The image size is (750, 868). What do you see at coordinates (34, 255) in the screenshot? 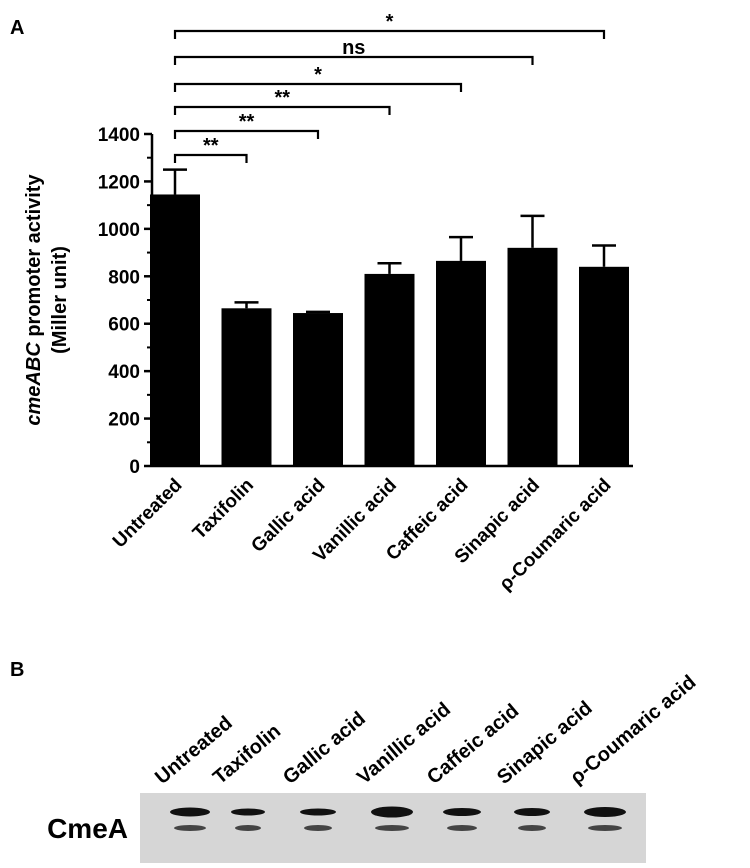
I see `y-label-text: promoter activity` at bounding box center [34, 255].